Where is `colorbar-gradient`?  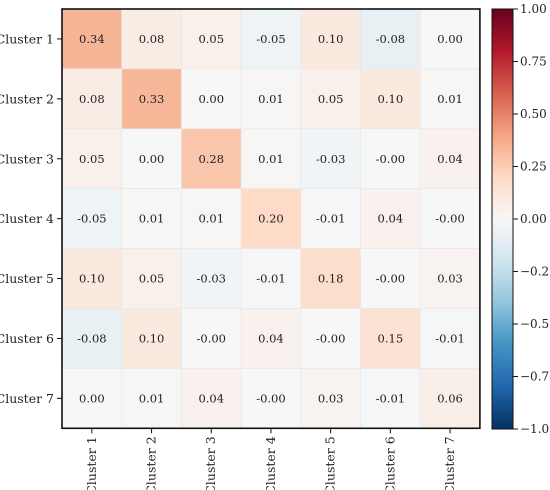 colorbar-gradient is located at coordinates (502, 219).